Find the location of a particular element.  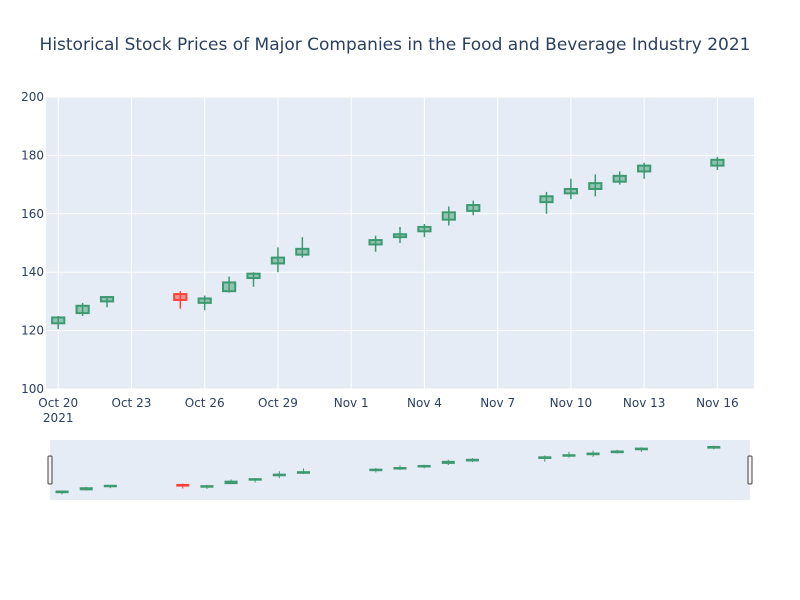

range-slider-left-handle is located at coordinates (50, 470).